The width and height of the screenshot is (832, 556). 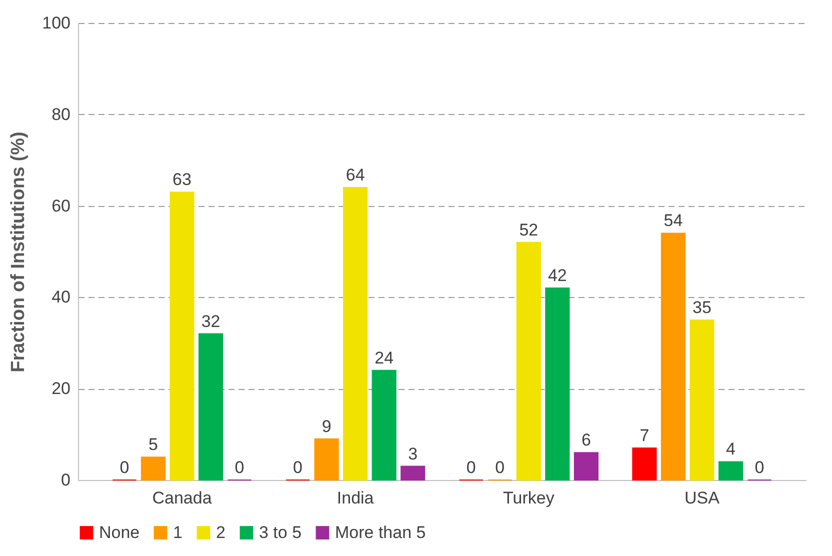 I want to click on data-label: 6, so click(x=586, y=440).